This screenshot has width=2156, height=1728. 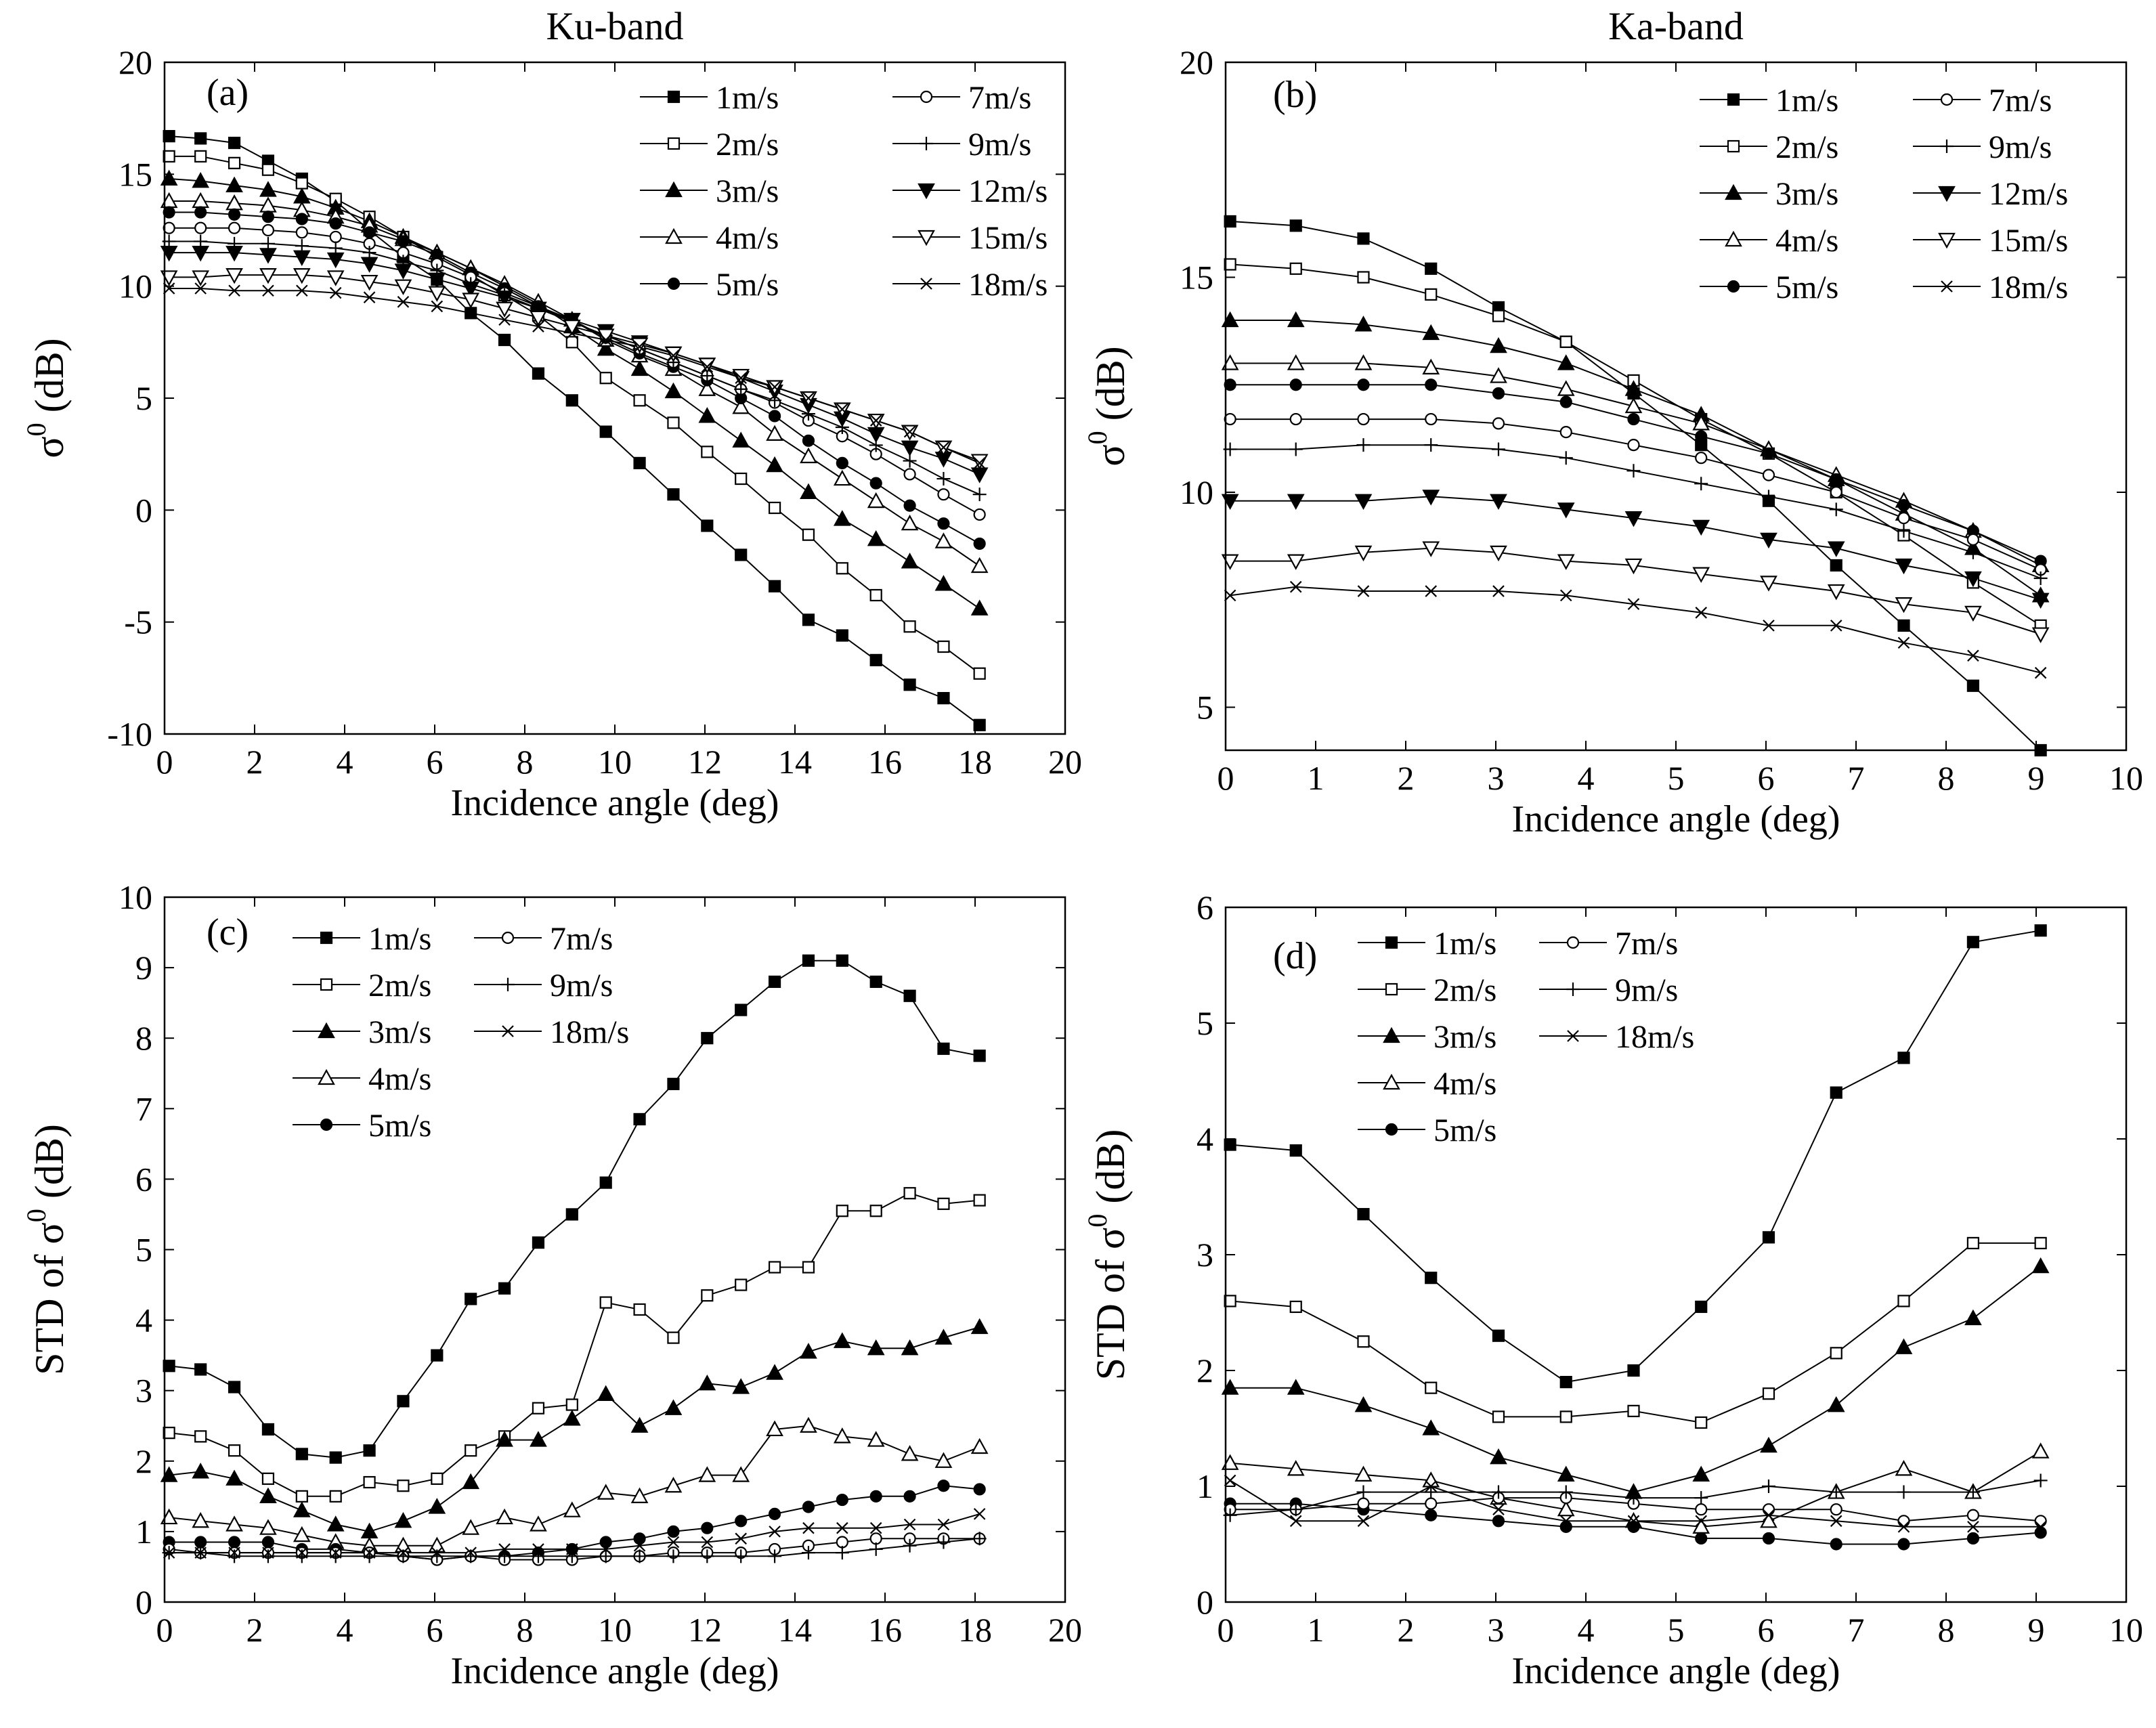 I want to click on legend-label: 1m/s, so click(x=399, y=939).